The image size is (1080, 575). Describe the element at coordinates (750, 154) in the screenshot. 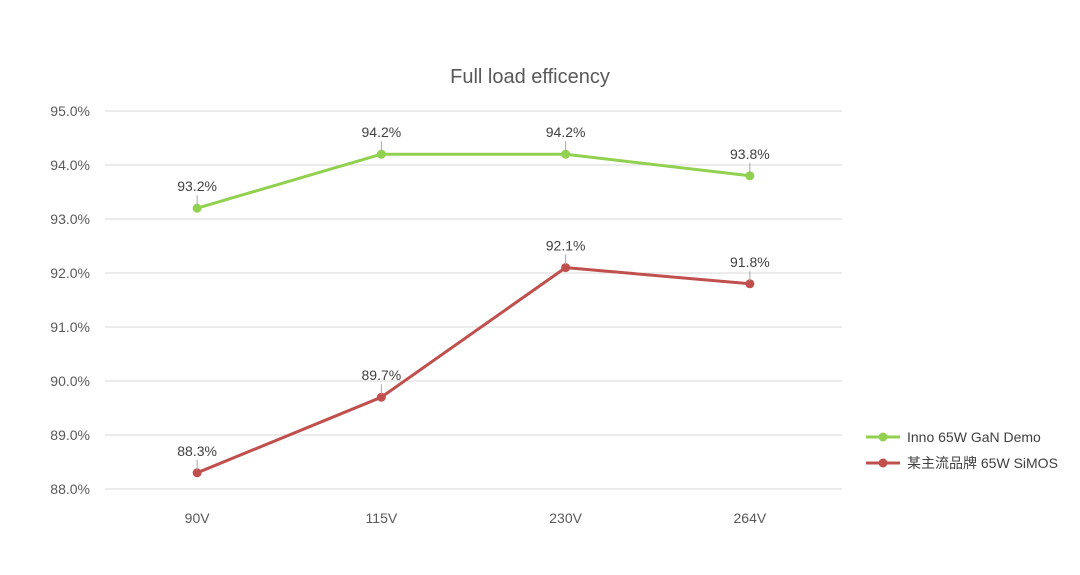

I see `data-label: 93.8%` at that location.